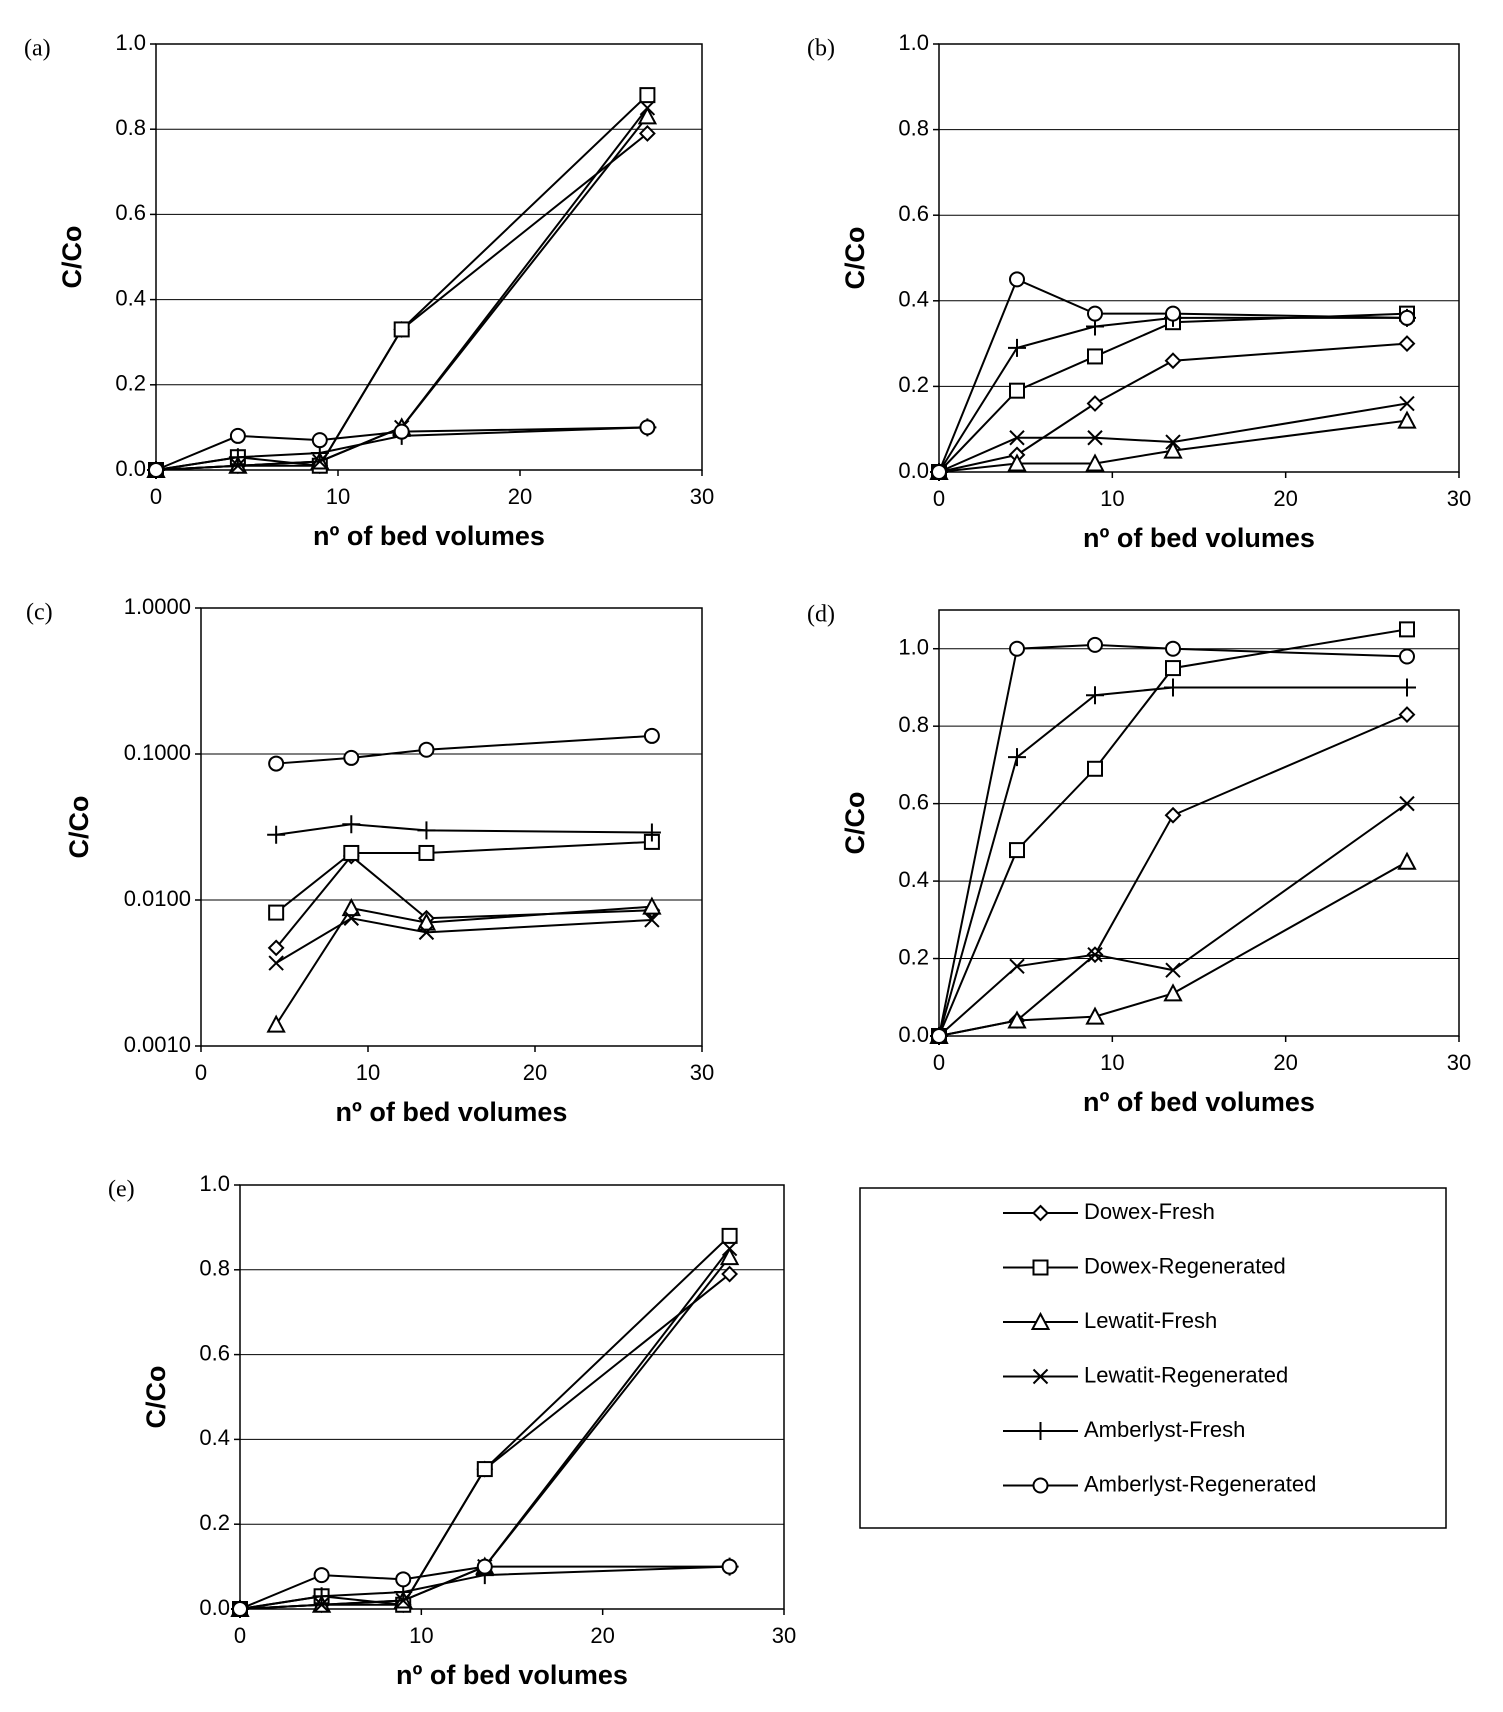 The image size is (1503, 1712). I want to click on y-tick-label: 1.0, so click(913, 42).